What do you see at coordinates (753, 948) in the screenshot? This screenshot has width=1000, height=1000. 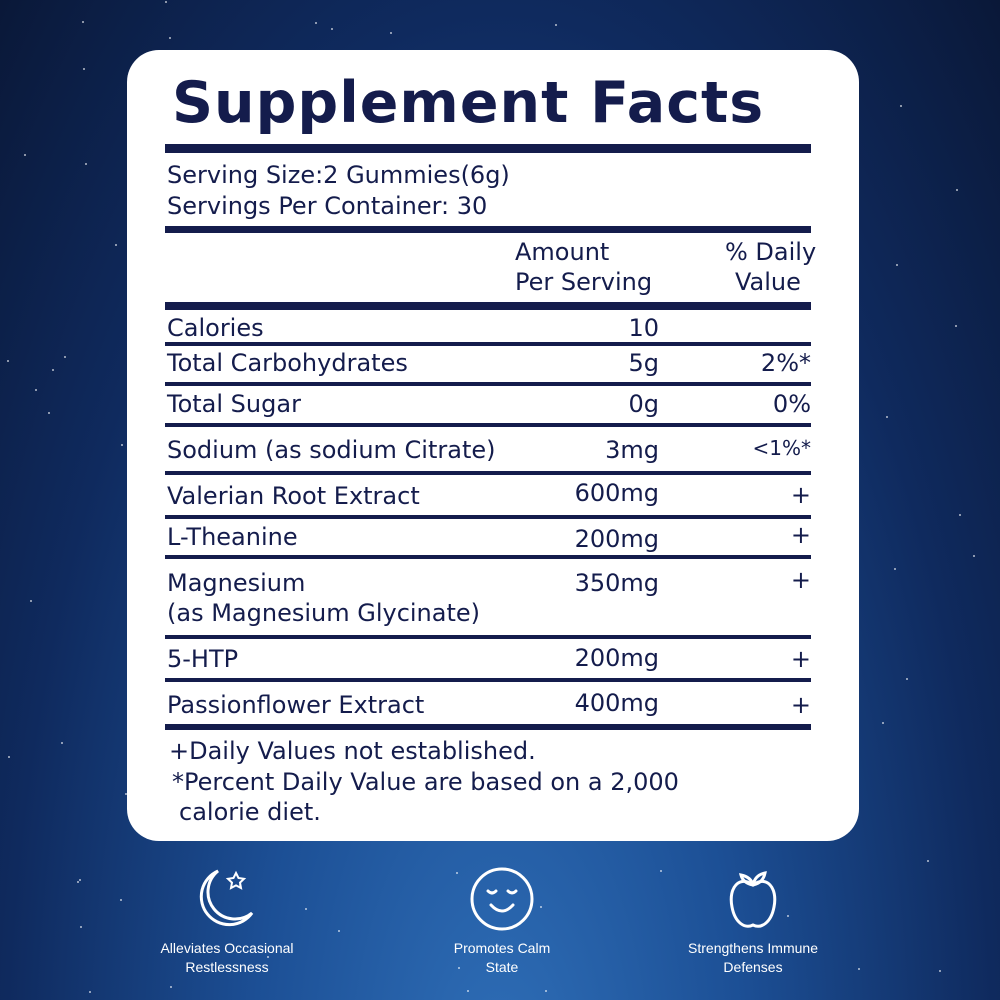 I see `feature-label-line1: Strengthens Immune` at bounding box center [753, 948].